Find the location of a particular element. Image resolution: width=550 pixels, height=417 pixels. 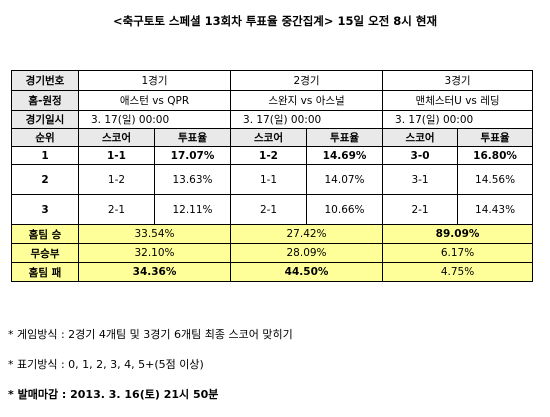

game-2-home-lose: 44.50% is located at coordinates (307, 272).